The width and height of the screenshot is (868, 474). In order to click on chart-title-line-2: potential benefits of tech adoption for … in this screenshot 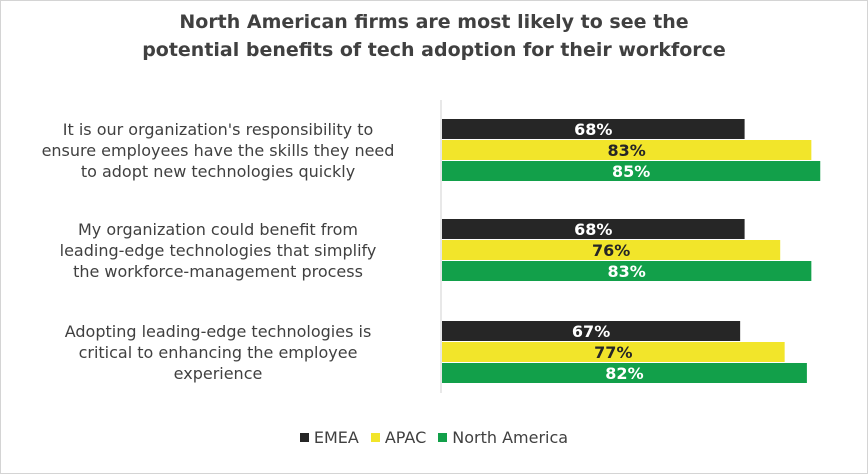, I will do `click(434, 50)`.